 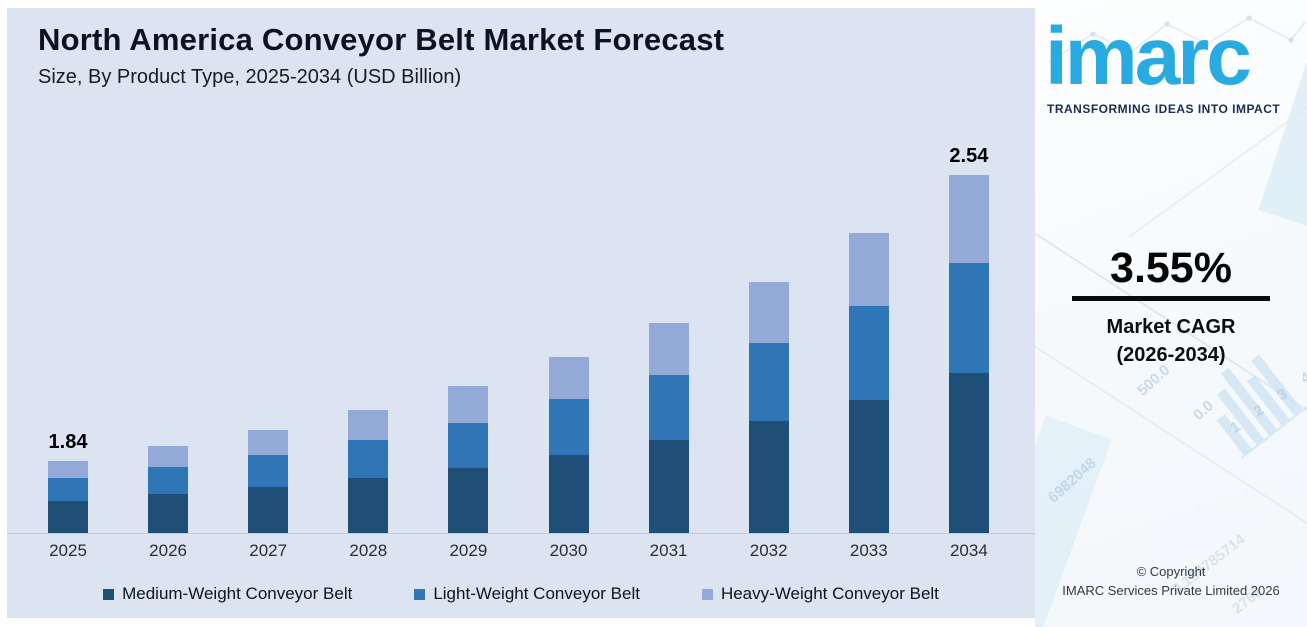 What do you see at coordinates (968, 550) in the screenshot?
I see `x-axis-label-2034: 2034` at bounding box center [968, 550].